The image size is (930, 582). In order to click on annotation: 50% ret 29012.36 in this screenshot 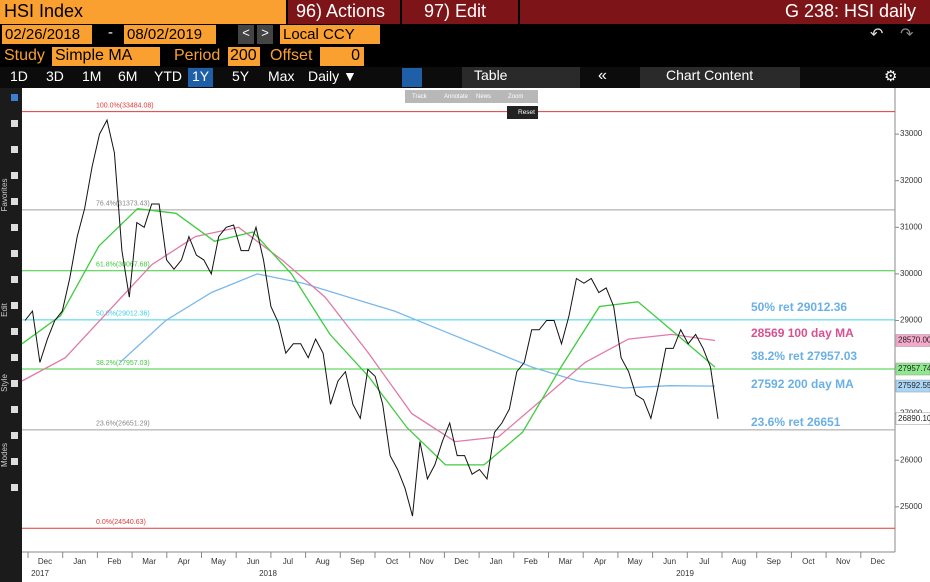, I will do `click(799, 307)`.